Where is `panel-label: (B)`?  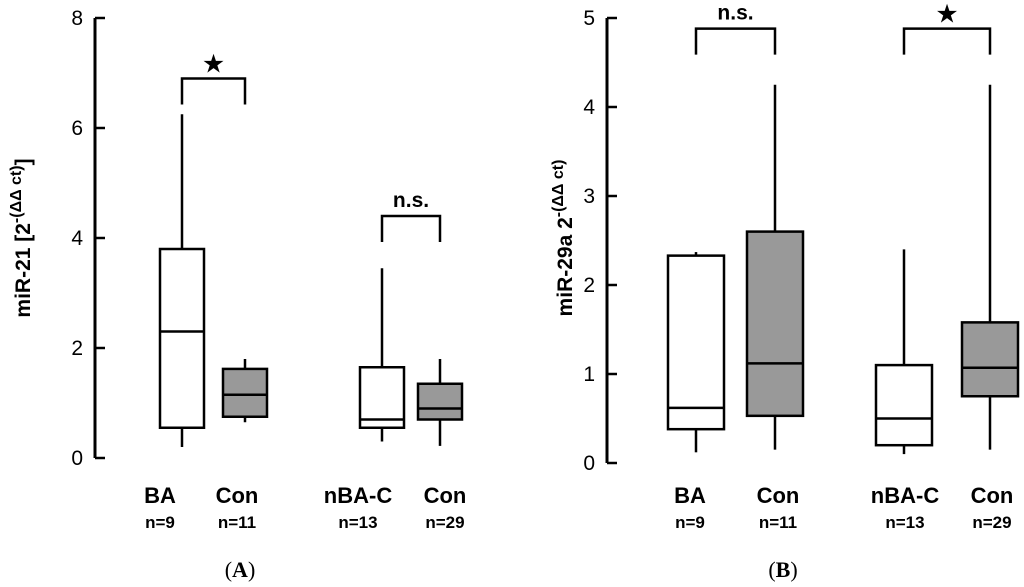
panel-label: (B) is located at coordinates (782, 569).